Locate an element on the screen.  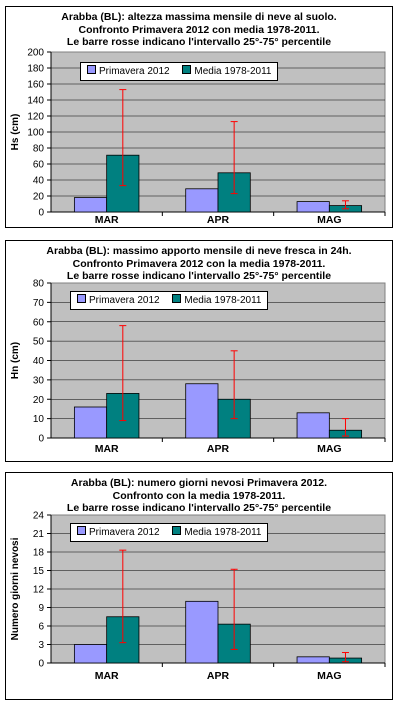
y-tick-label: 10 is located at coordinates (39, 419).